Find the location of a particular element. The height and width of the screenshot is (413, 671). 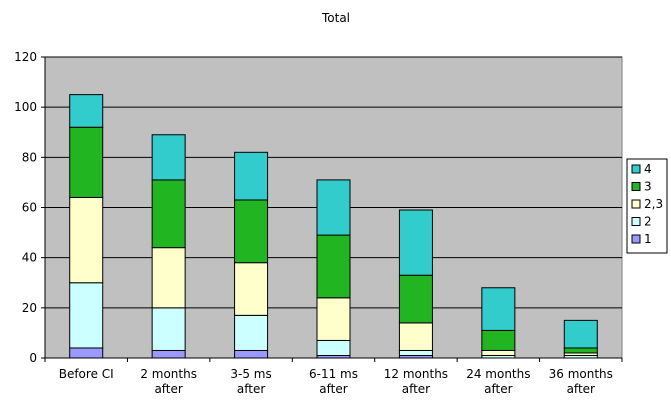

x-category-label: 36 months after is located at coordinates (581, 381).